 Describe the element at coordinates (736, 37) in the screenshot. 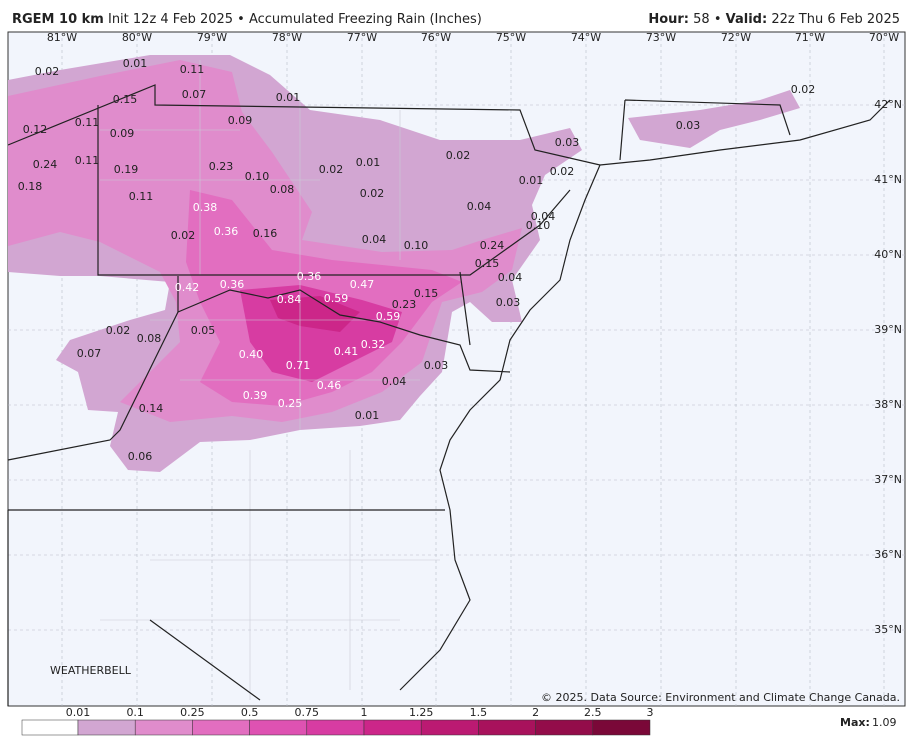

I see `longitude-label: 72°W` at that location.